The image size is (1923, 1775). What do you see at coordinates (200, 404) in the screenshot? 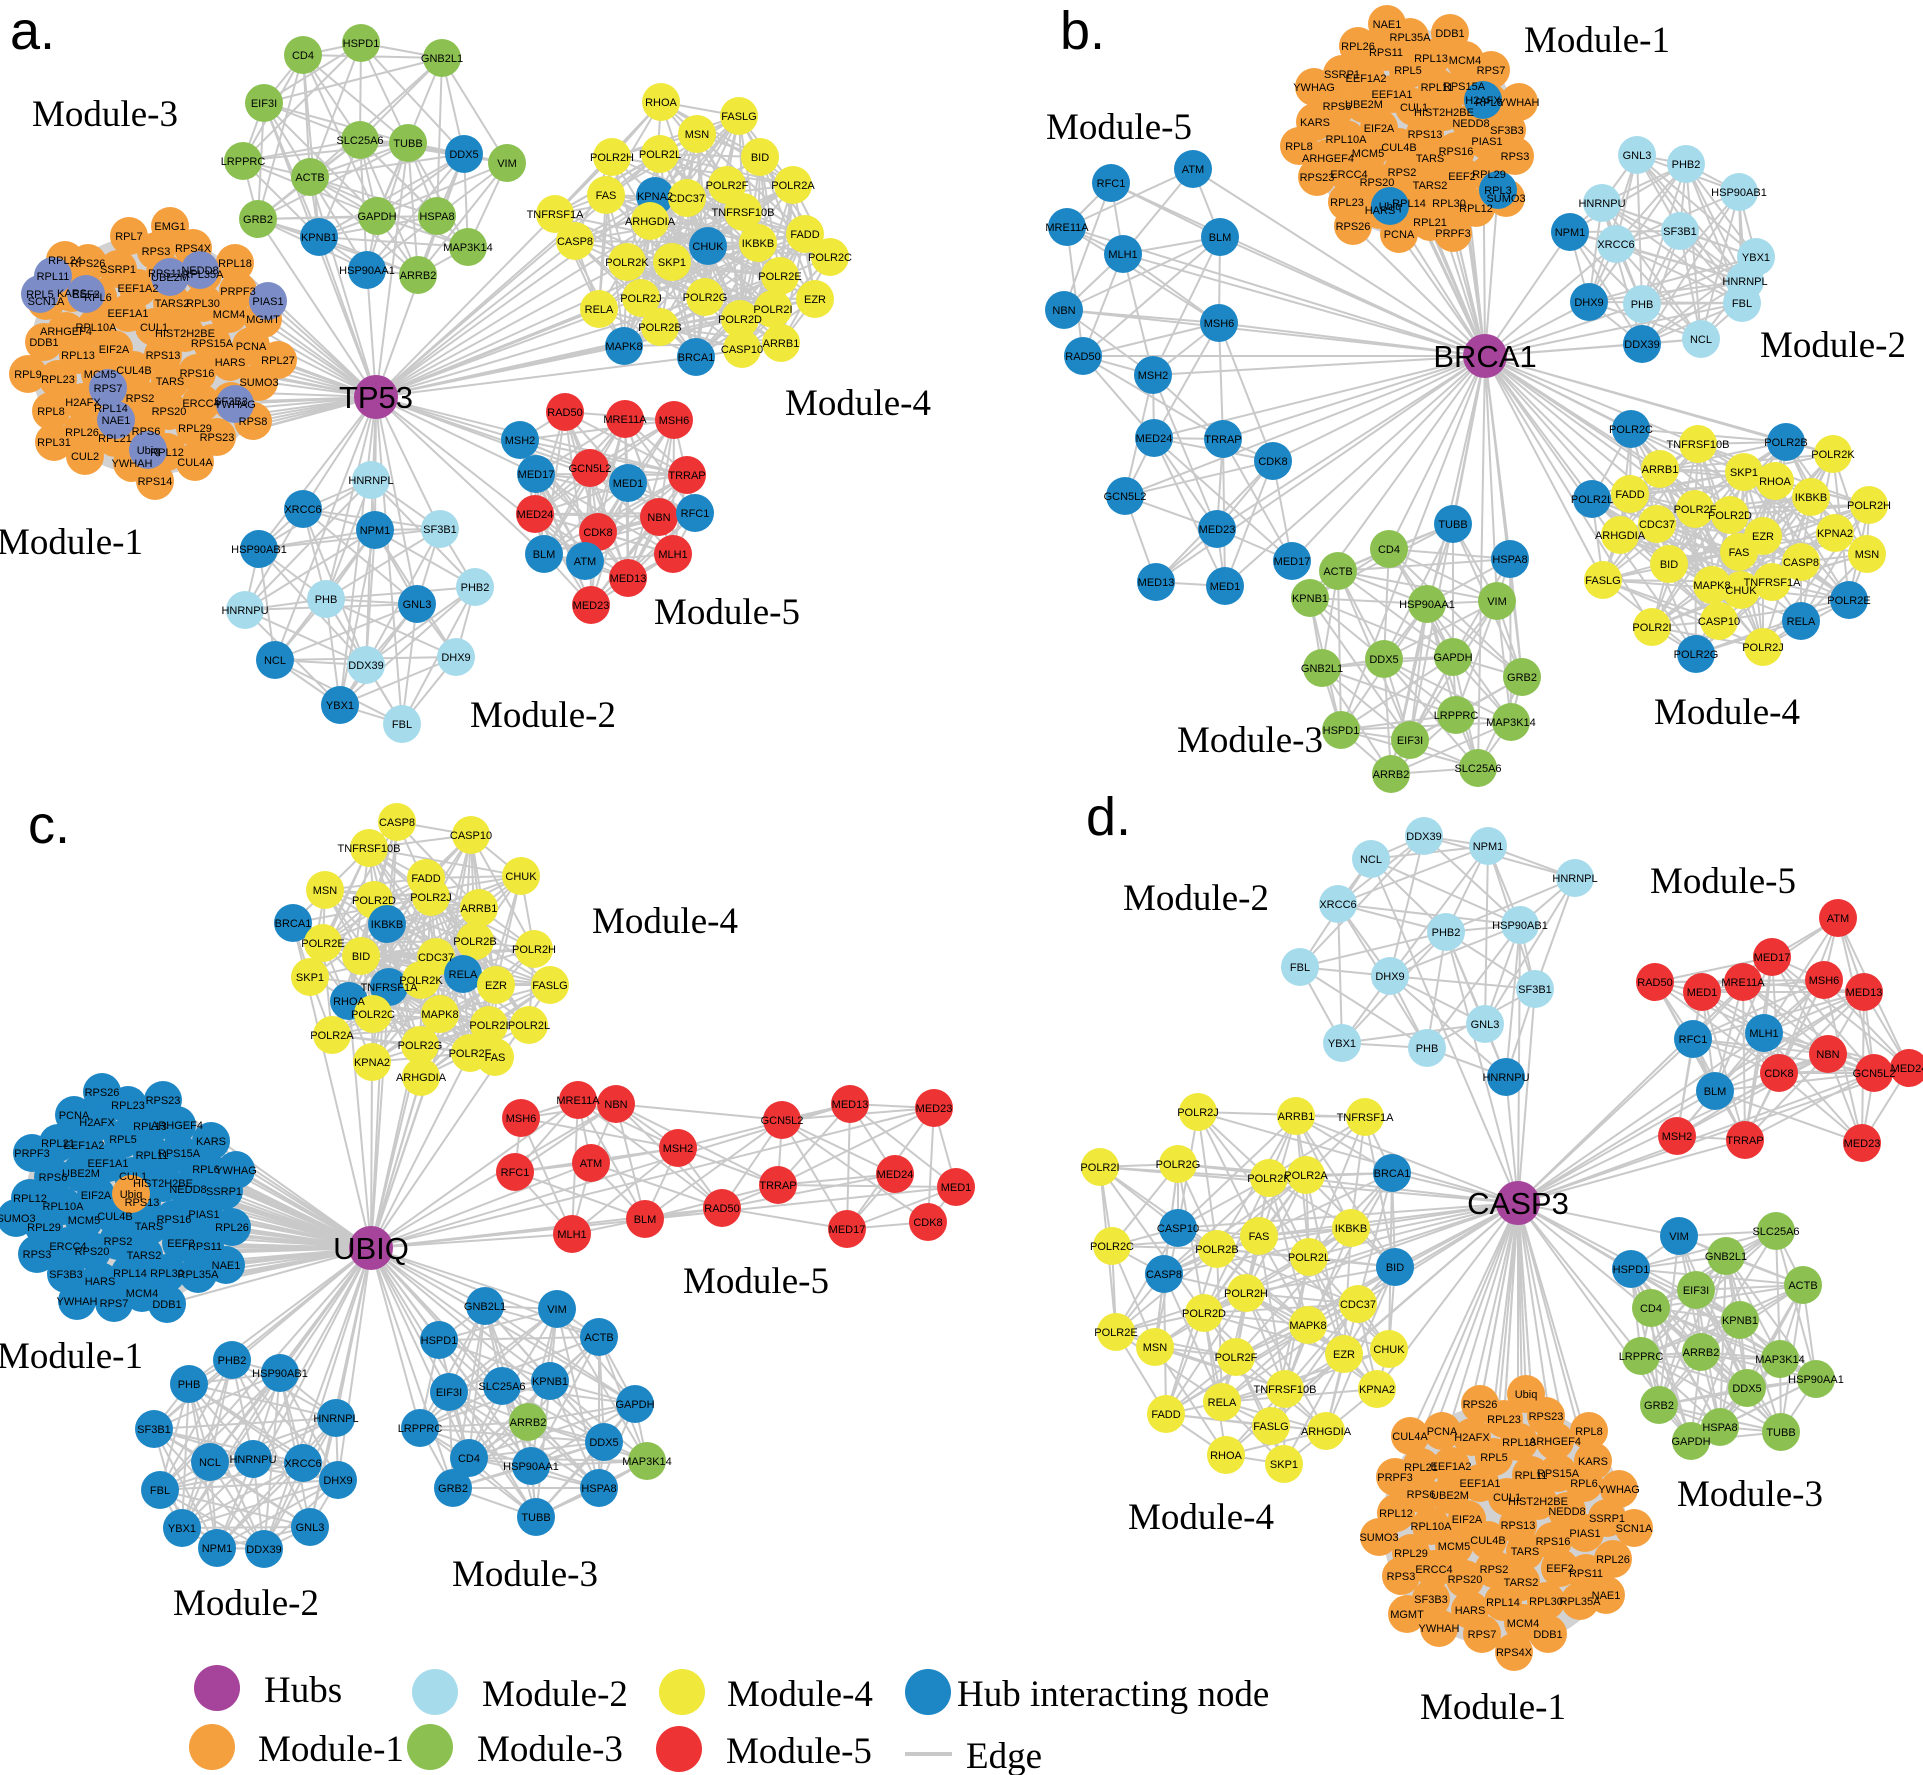
I see `svg-text: ERCC4` at bounding box center [200, 404].